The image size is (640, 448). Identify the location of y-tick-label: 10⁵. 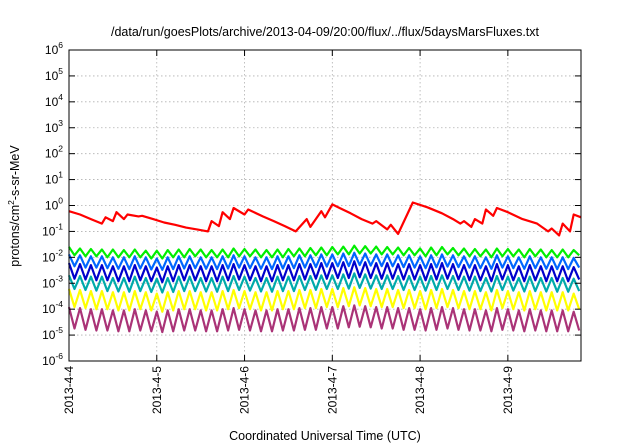
(54, 74).